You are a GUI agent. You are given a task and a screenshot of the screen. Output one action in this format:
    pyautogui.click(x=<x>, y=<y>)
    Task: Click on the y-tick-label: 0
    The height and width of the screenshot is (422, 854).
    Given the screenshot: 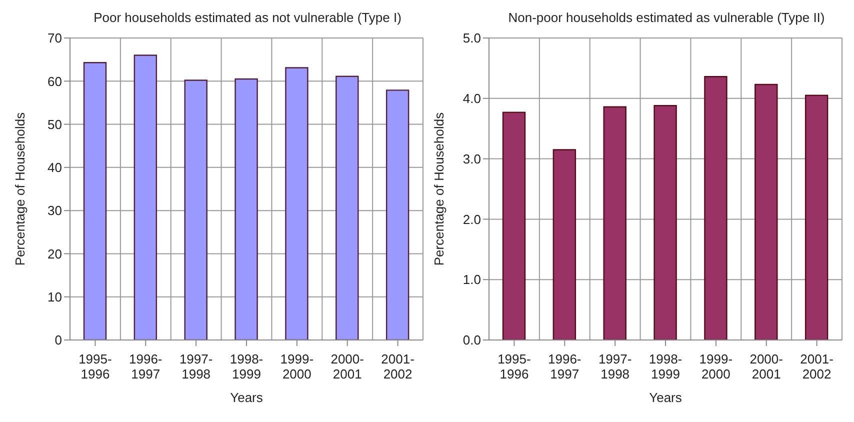 What is the action you would take?
    pyautogui.click(x=58, y=340)
    